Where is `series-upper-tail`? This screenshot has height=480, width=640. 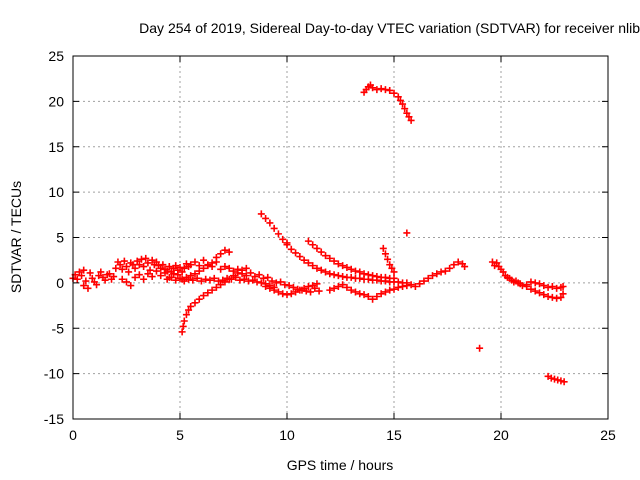
series-upper-tail is located at coordinates (340, 259).